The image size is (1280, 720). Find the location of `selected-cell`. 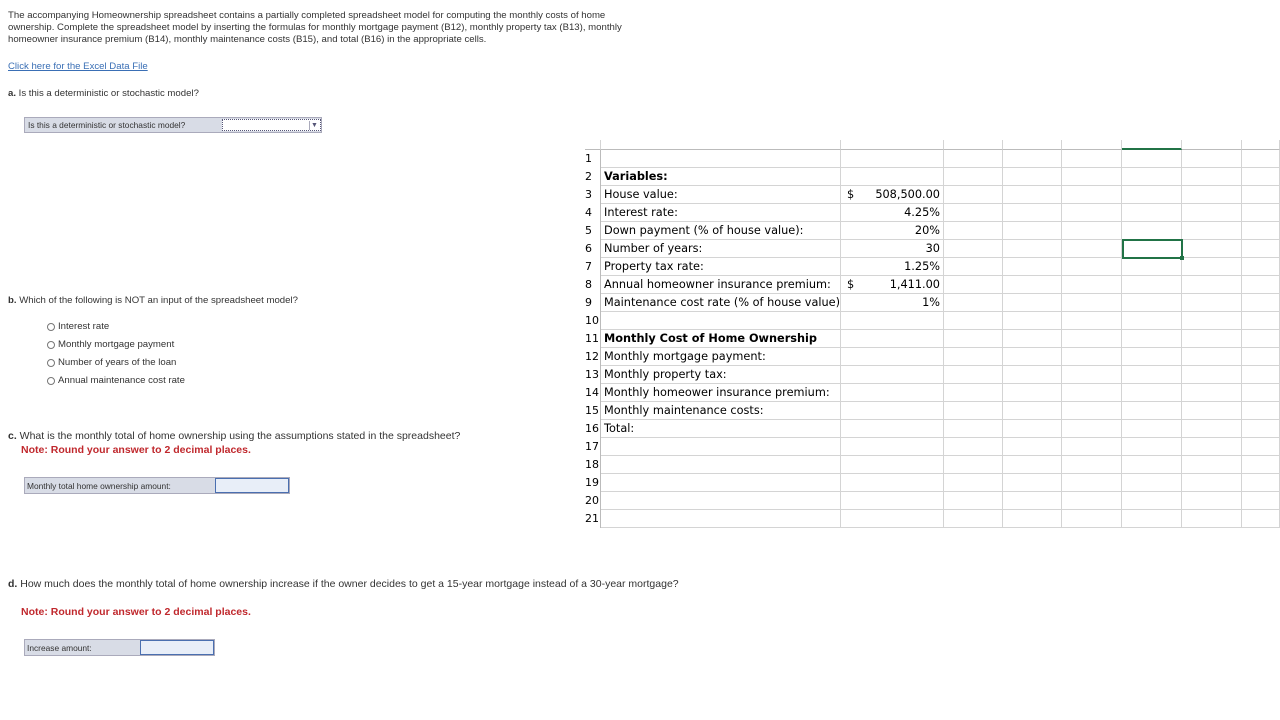

selected-cell is located at coordinates (1153, 249).